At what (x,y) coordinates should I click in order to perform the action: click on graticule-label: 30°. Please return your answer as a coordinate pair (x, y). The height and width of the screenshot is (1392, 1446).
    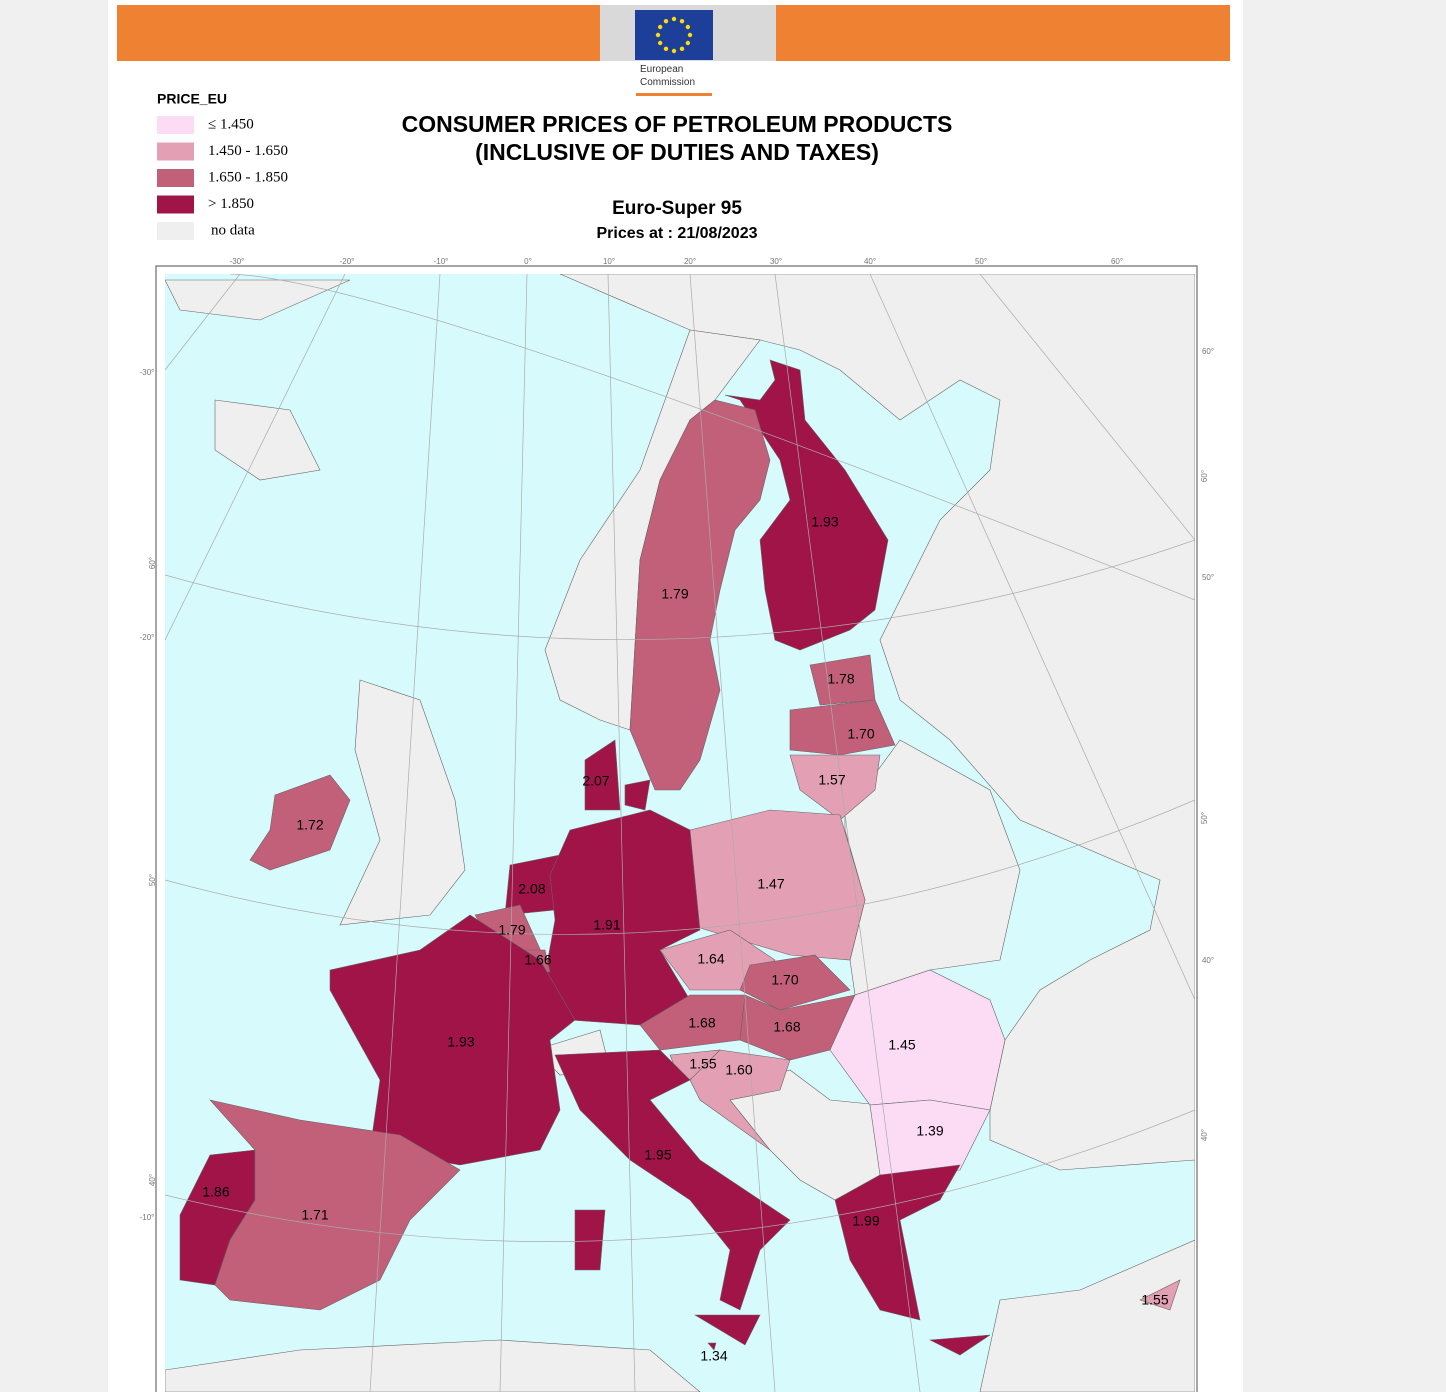
    Looking at the image, I should click on (776, 261).